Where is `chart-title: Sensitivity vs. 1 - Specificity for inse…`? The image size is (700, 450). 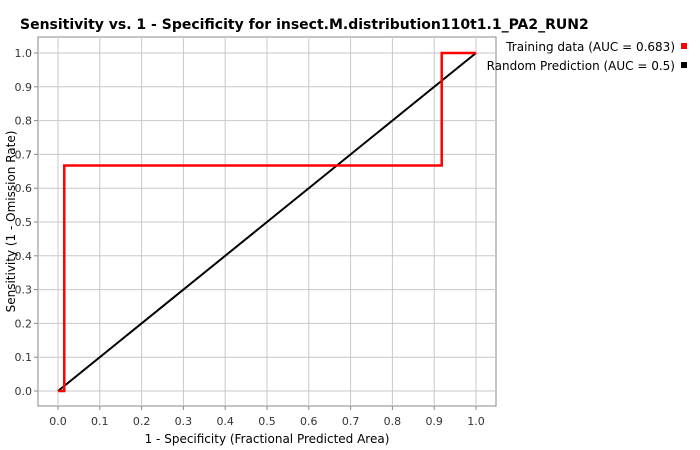 chart-title: Sensitivity vs. 1 - Specificity for inse… is located at coordinates (304, 25).